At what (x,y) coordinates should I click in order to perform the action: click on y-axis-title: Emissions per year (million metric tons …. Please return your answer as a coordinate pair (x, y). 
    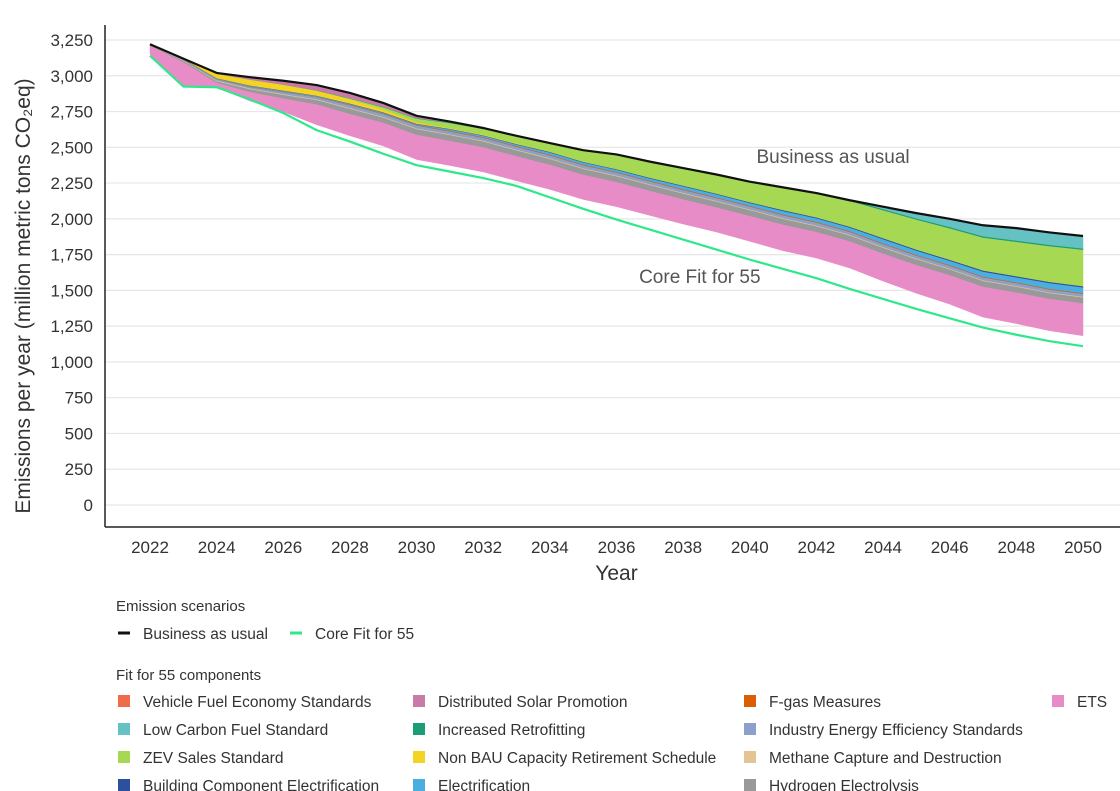
    Looking at the image, I should click on (23, 295).